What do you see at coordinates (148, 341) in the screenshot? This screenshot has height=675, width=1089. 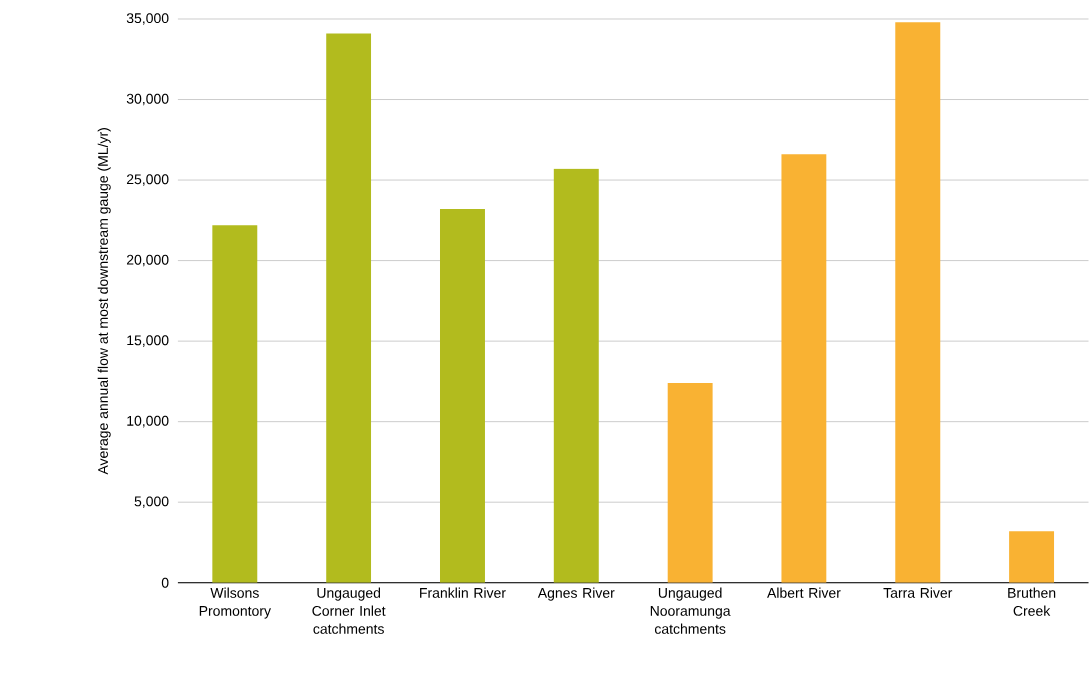 I see `y-tick-label: 15,000` at bounding box center [148, 341].